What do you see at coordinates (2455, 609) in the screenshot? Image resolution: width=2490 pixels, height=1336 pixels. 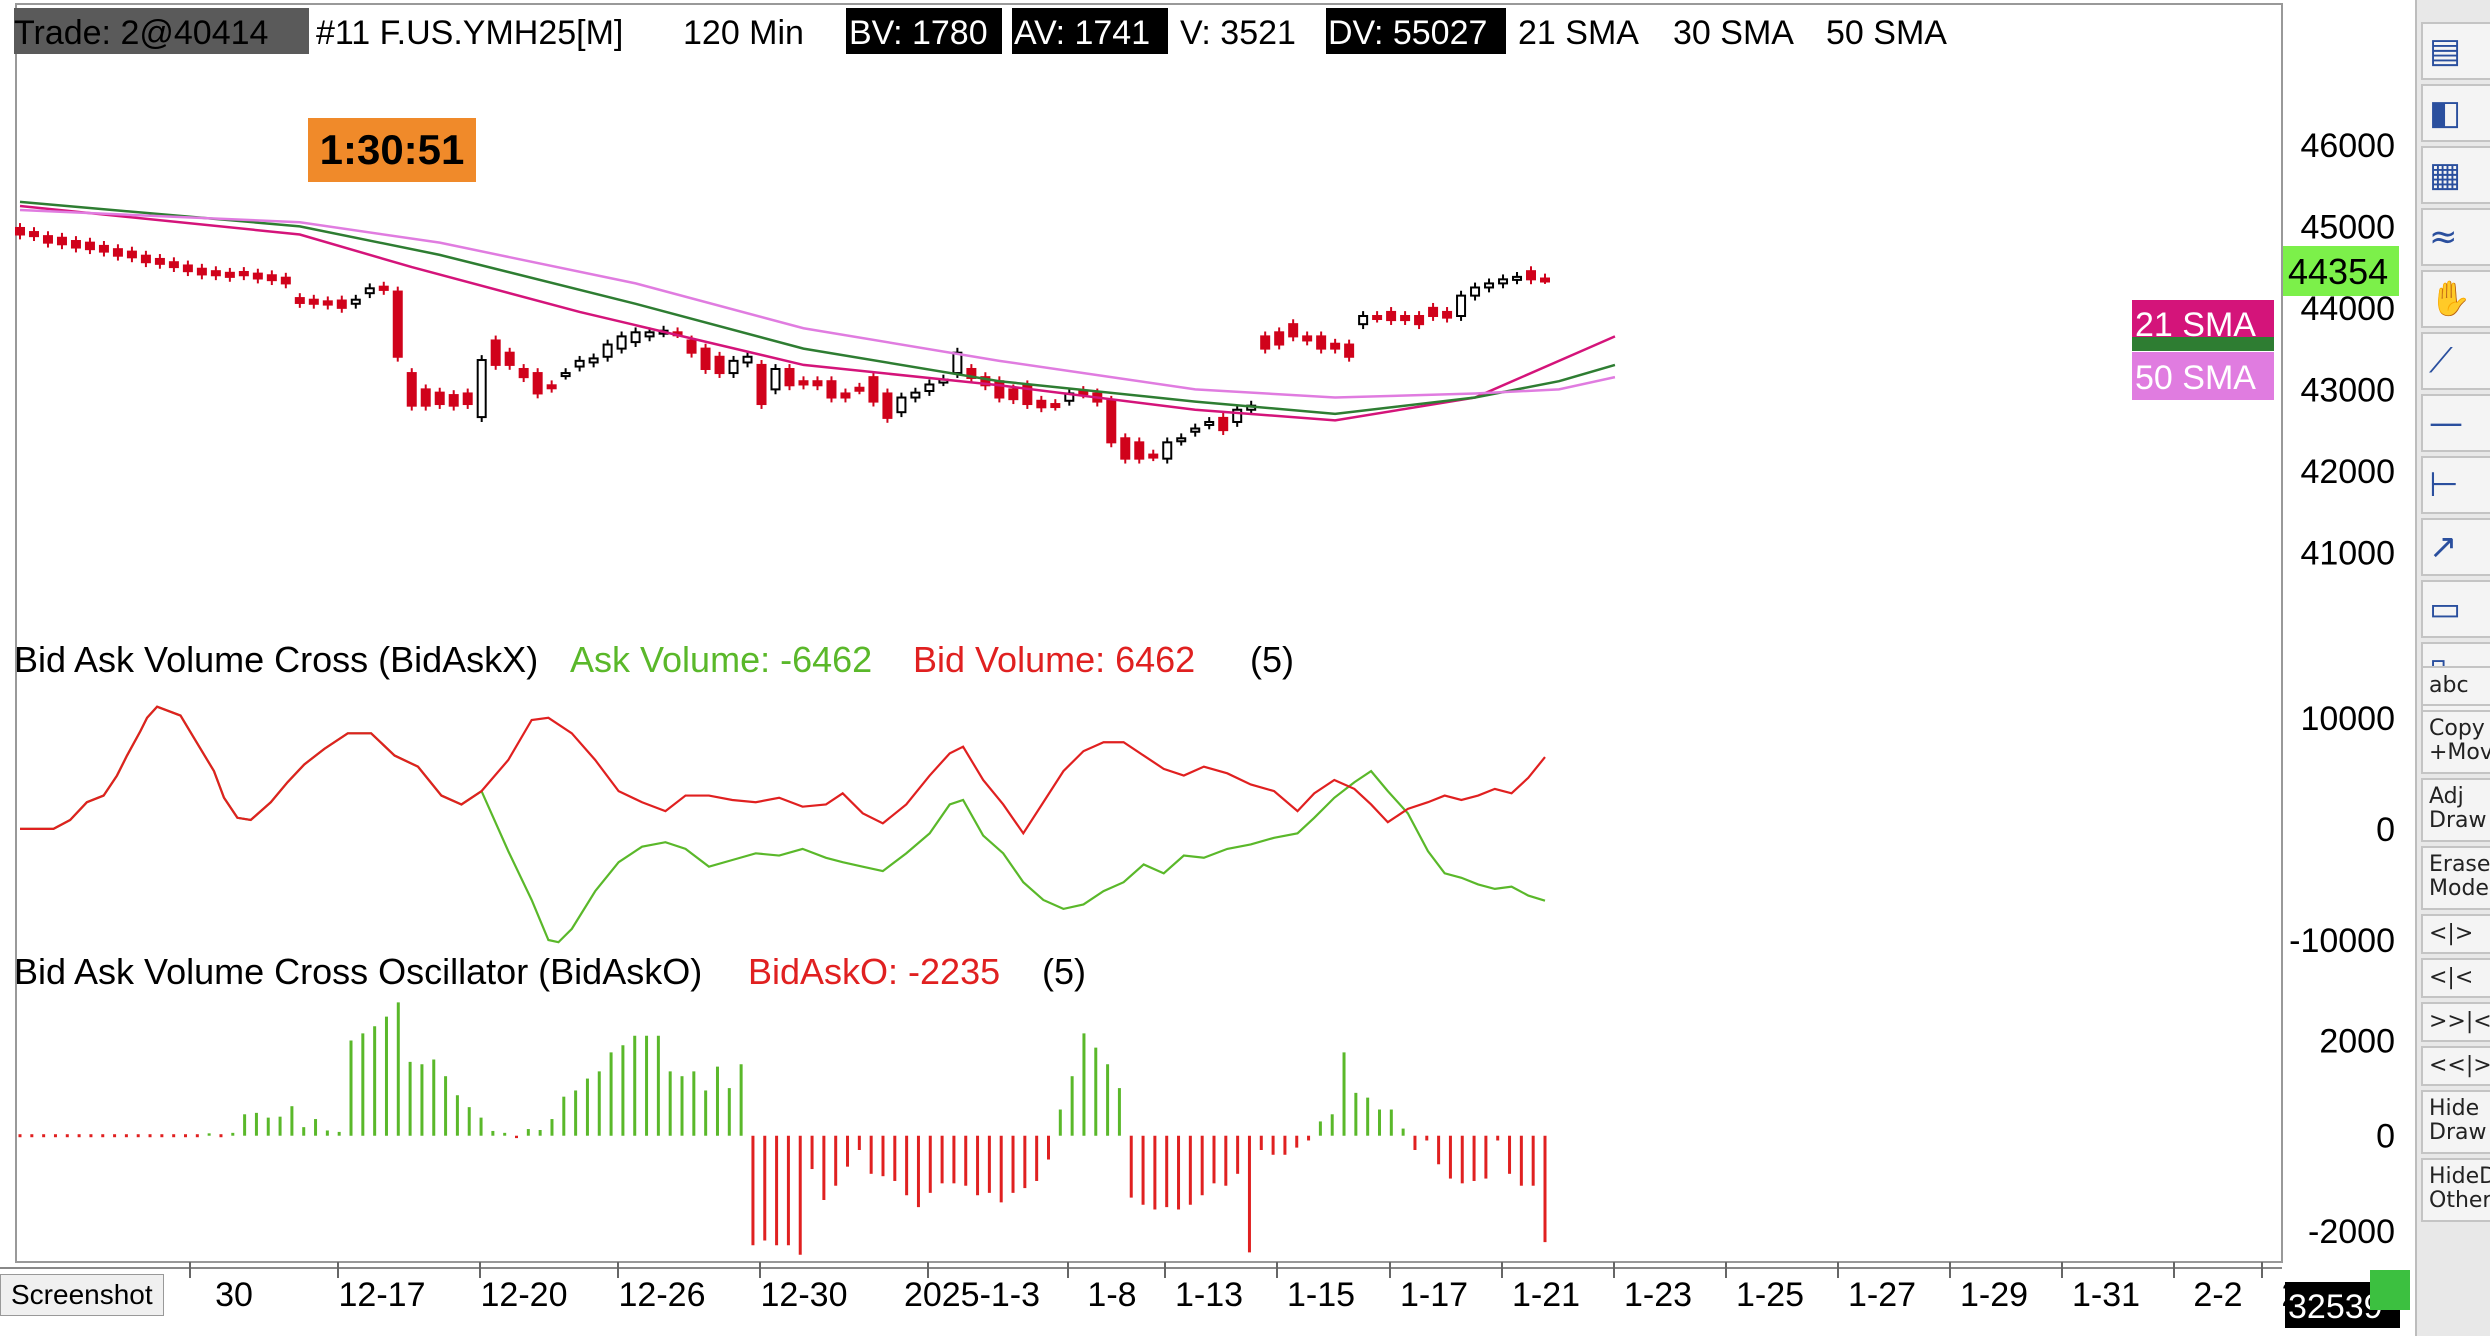 I see `rectangle-button: ▭` at bounding box center [2455, 609].